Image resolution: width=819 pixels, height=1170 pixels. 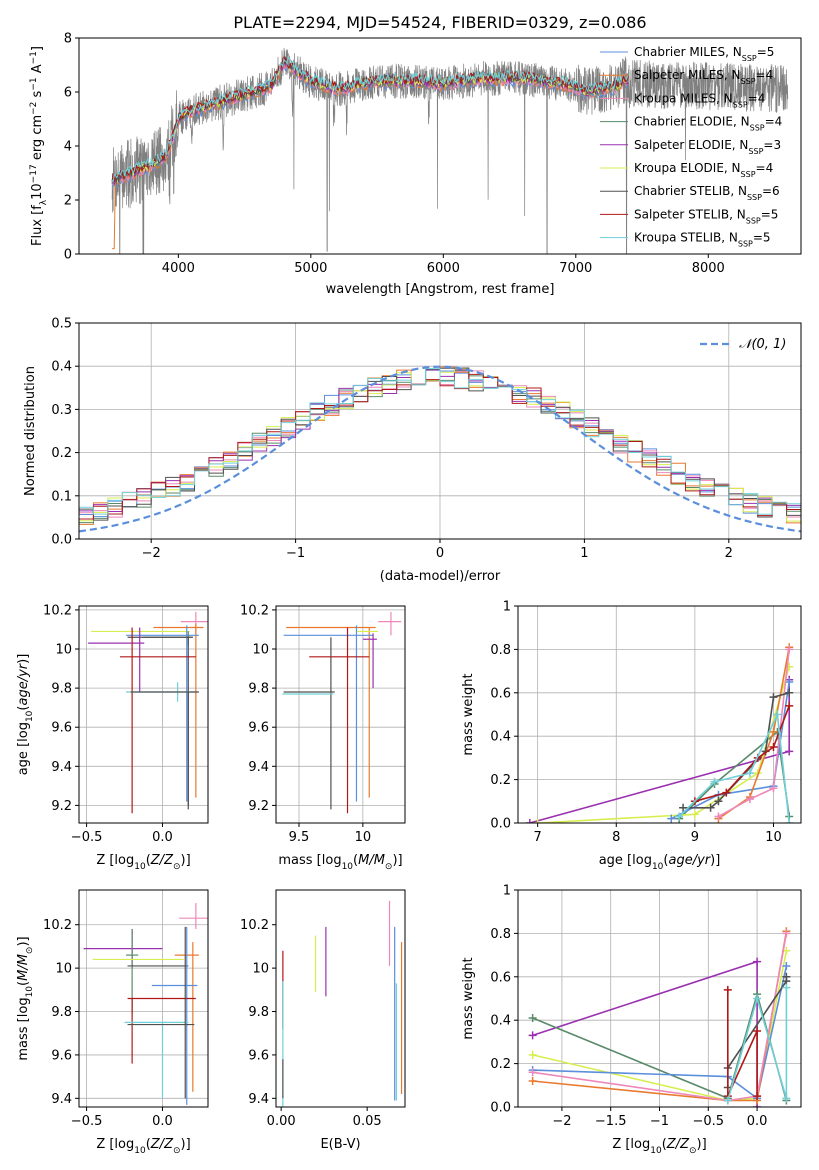 I want to click on series-kroupa_miles, so click(x=660, y=1017).